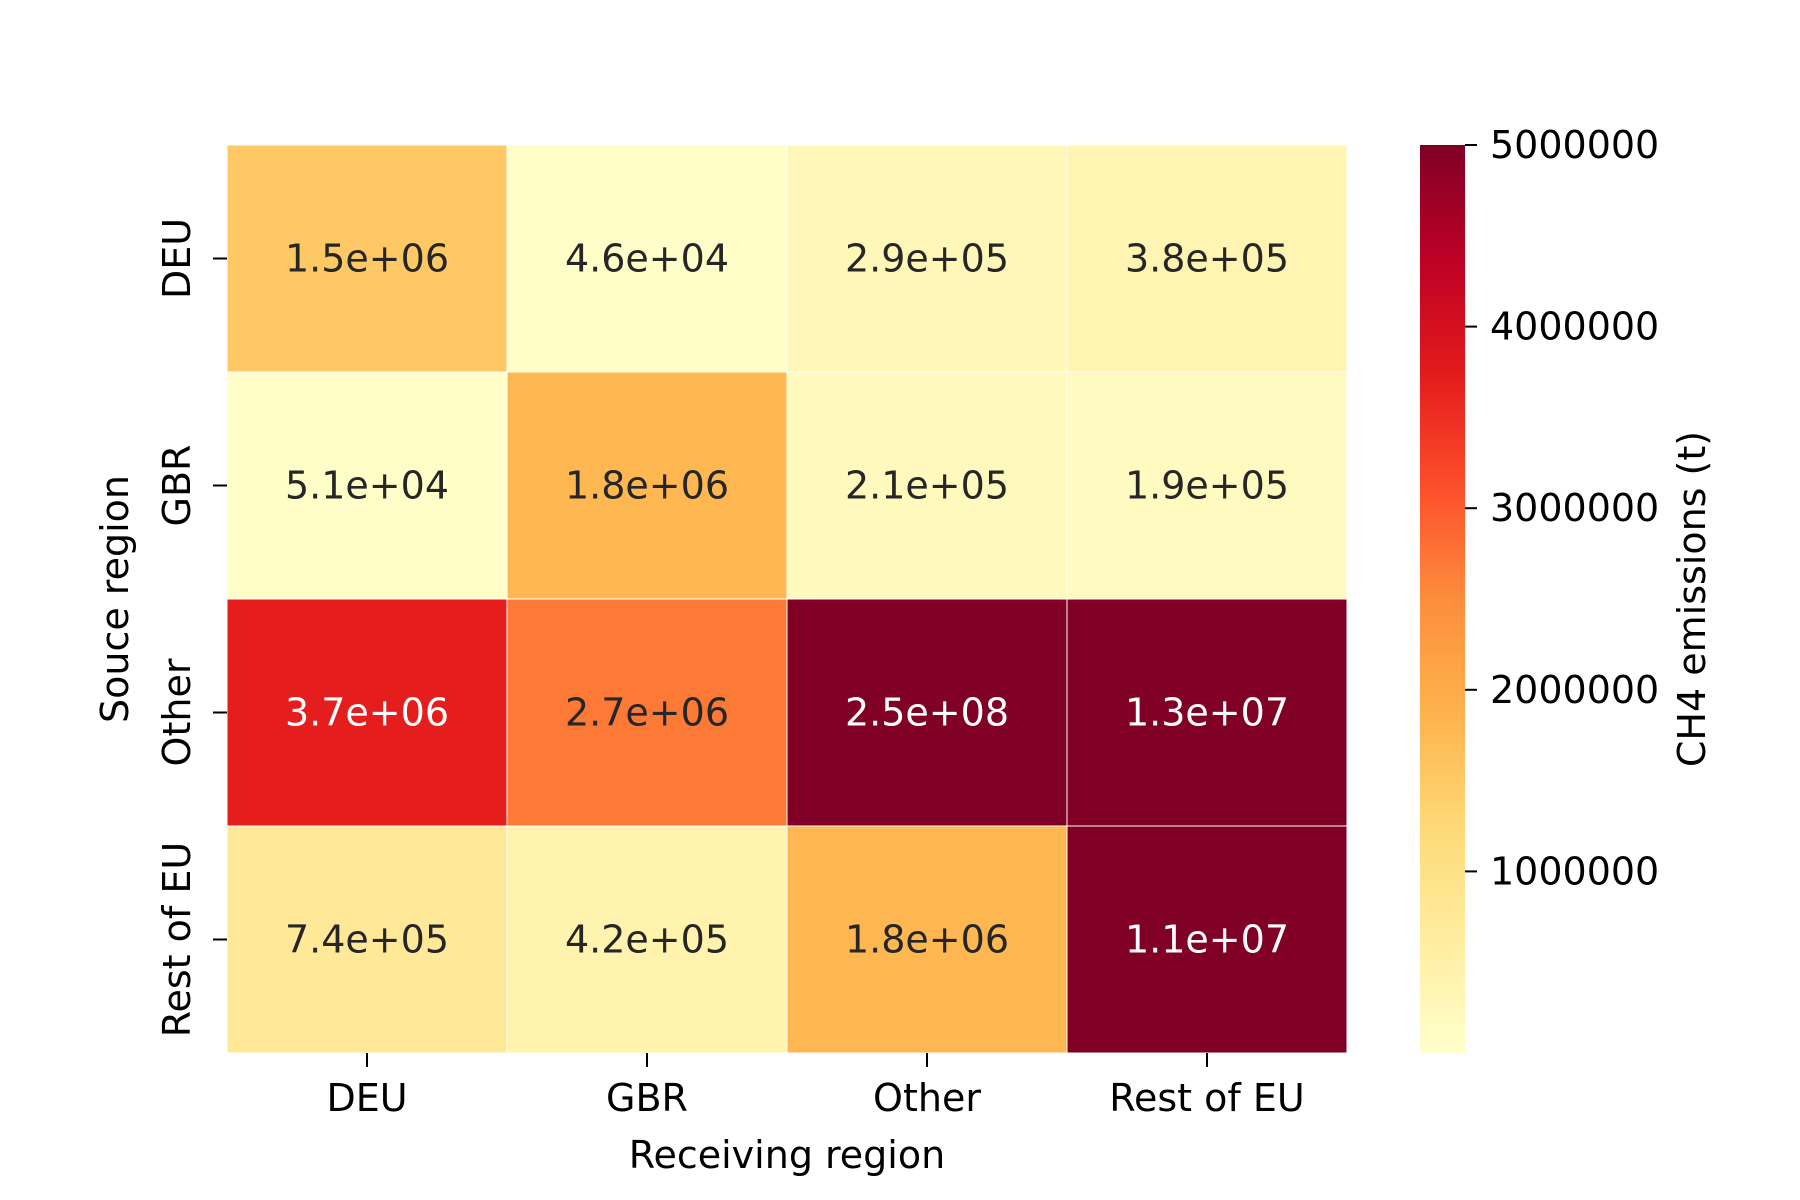 The image size is (1800, 1200). I want to click on cell-value-label: 7.4e+05, so click(367, 940).